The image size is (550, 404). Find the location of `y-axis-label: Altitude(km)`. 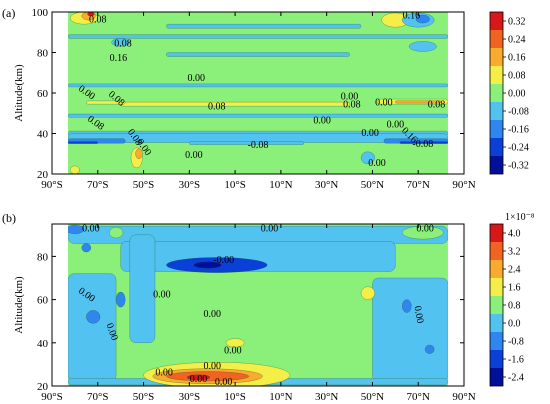

y-axis-label: Altitude(km) is located at coordinates (19, 305).